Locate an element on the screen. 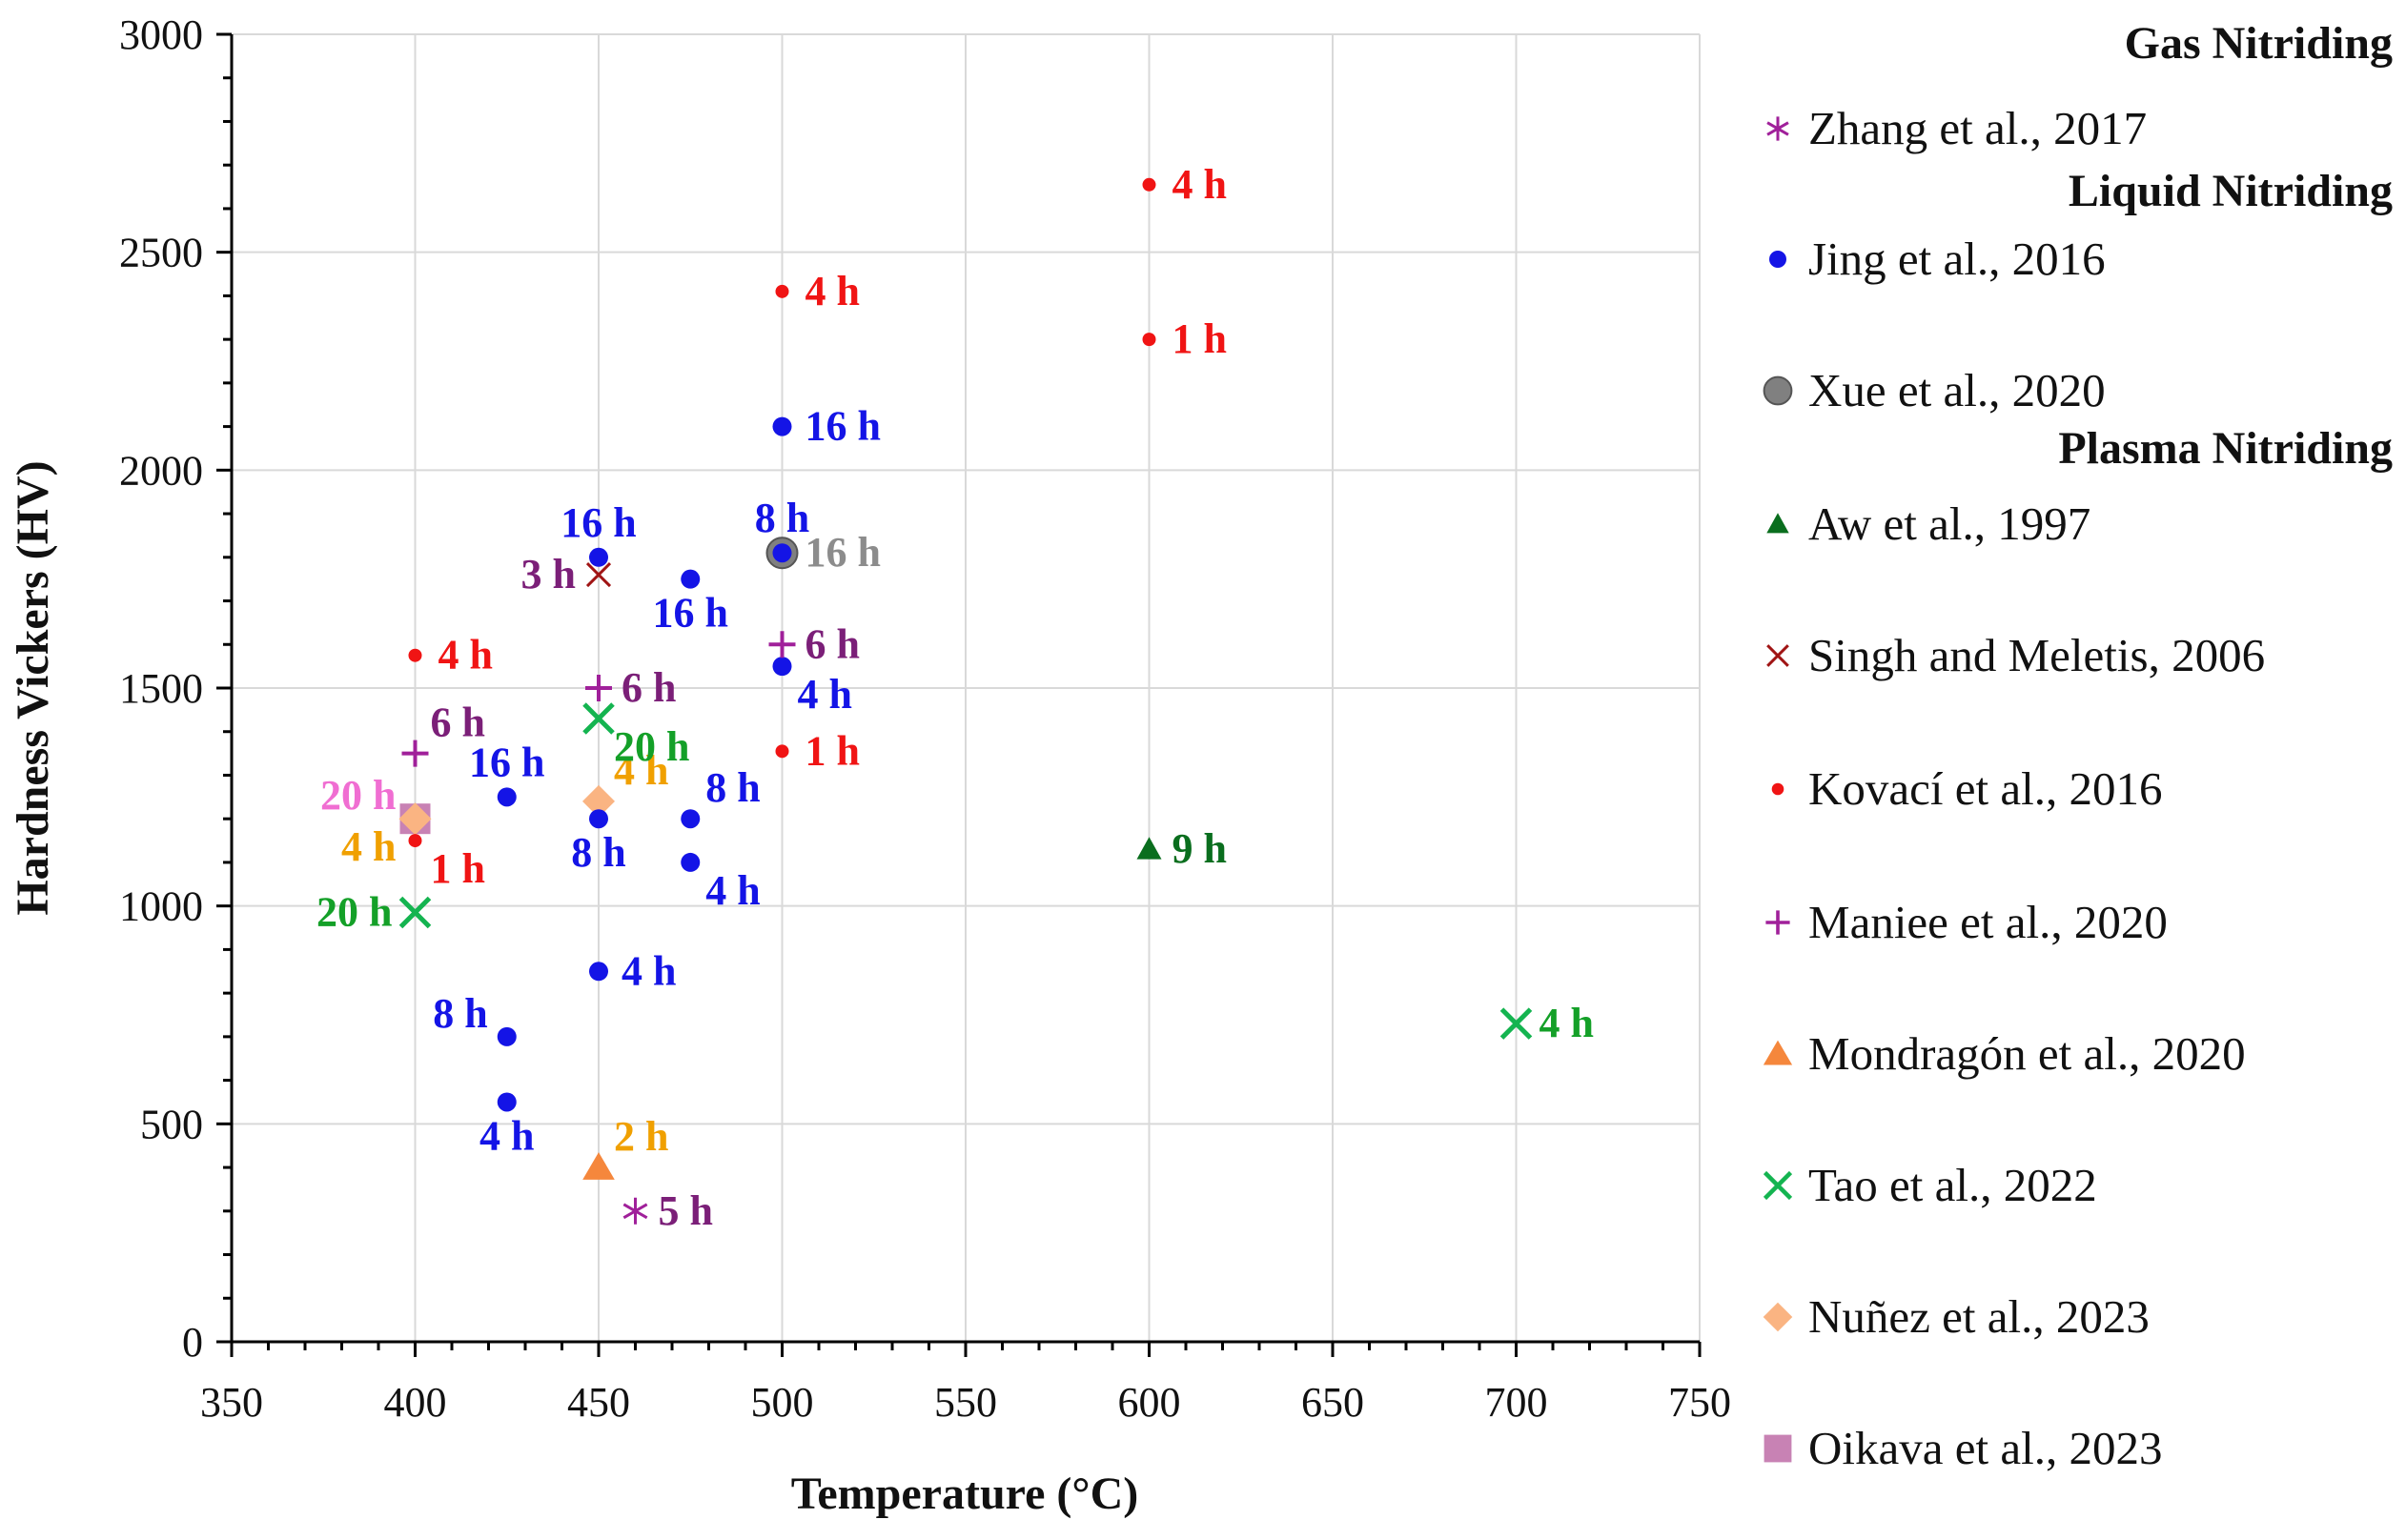 This screenshot has width=2406, height=1540. legend-entry-jing-et-al-2016: Jing et al., 2016 is located at coordinates (1938, 259).